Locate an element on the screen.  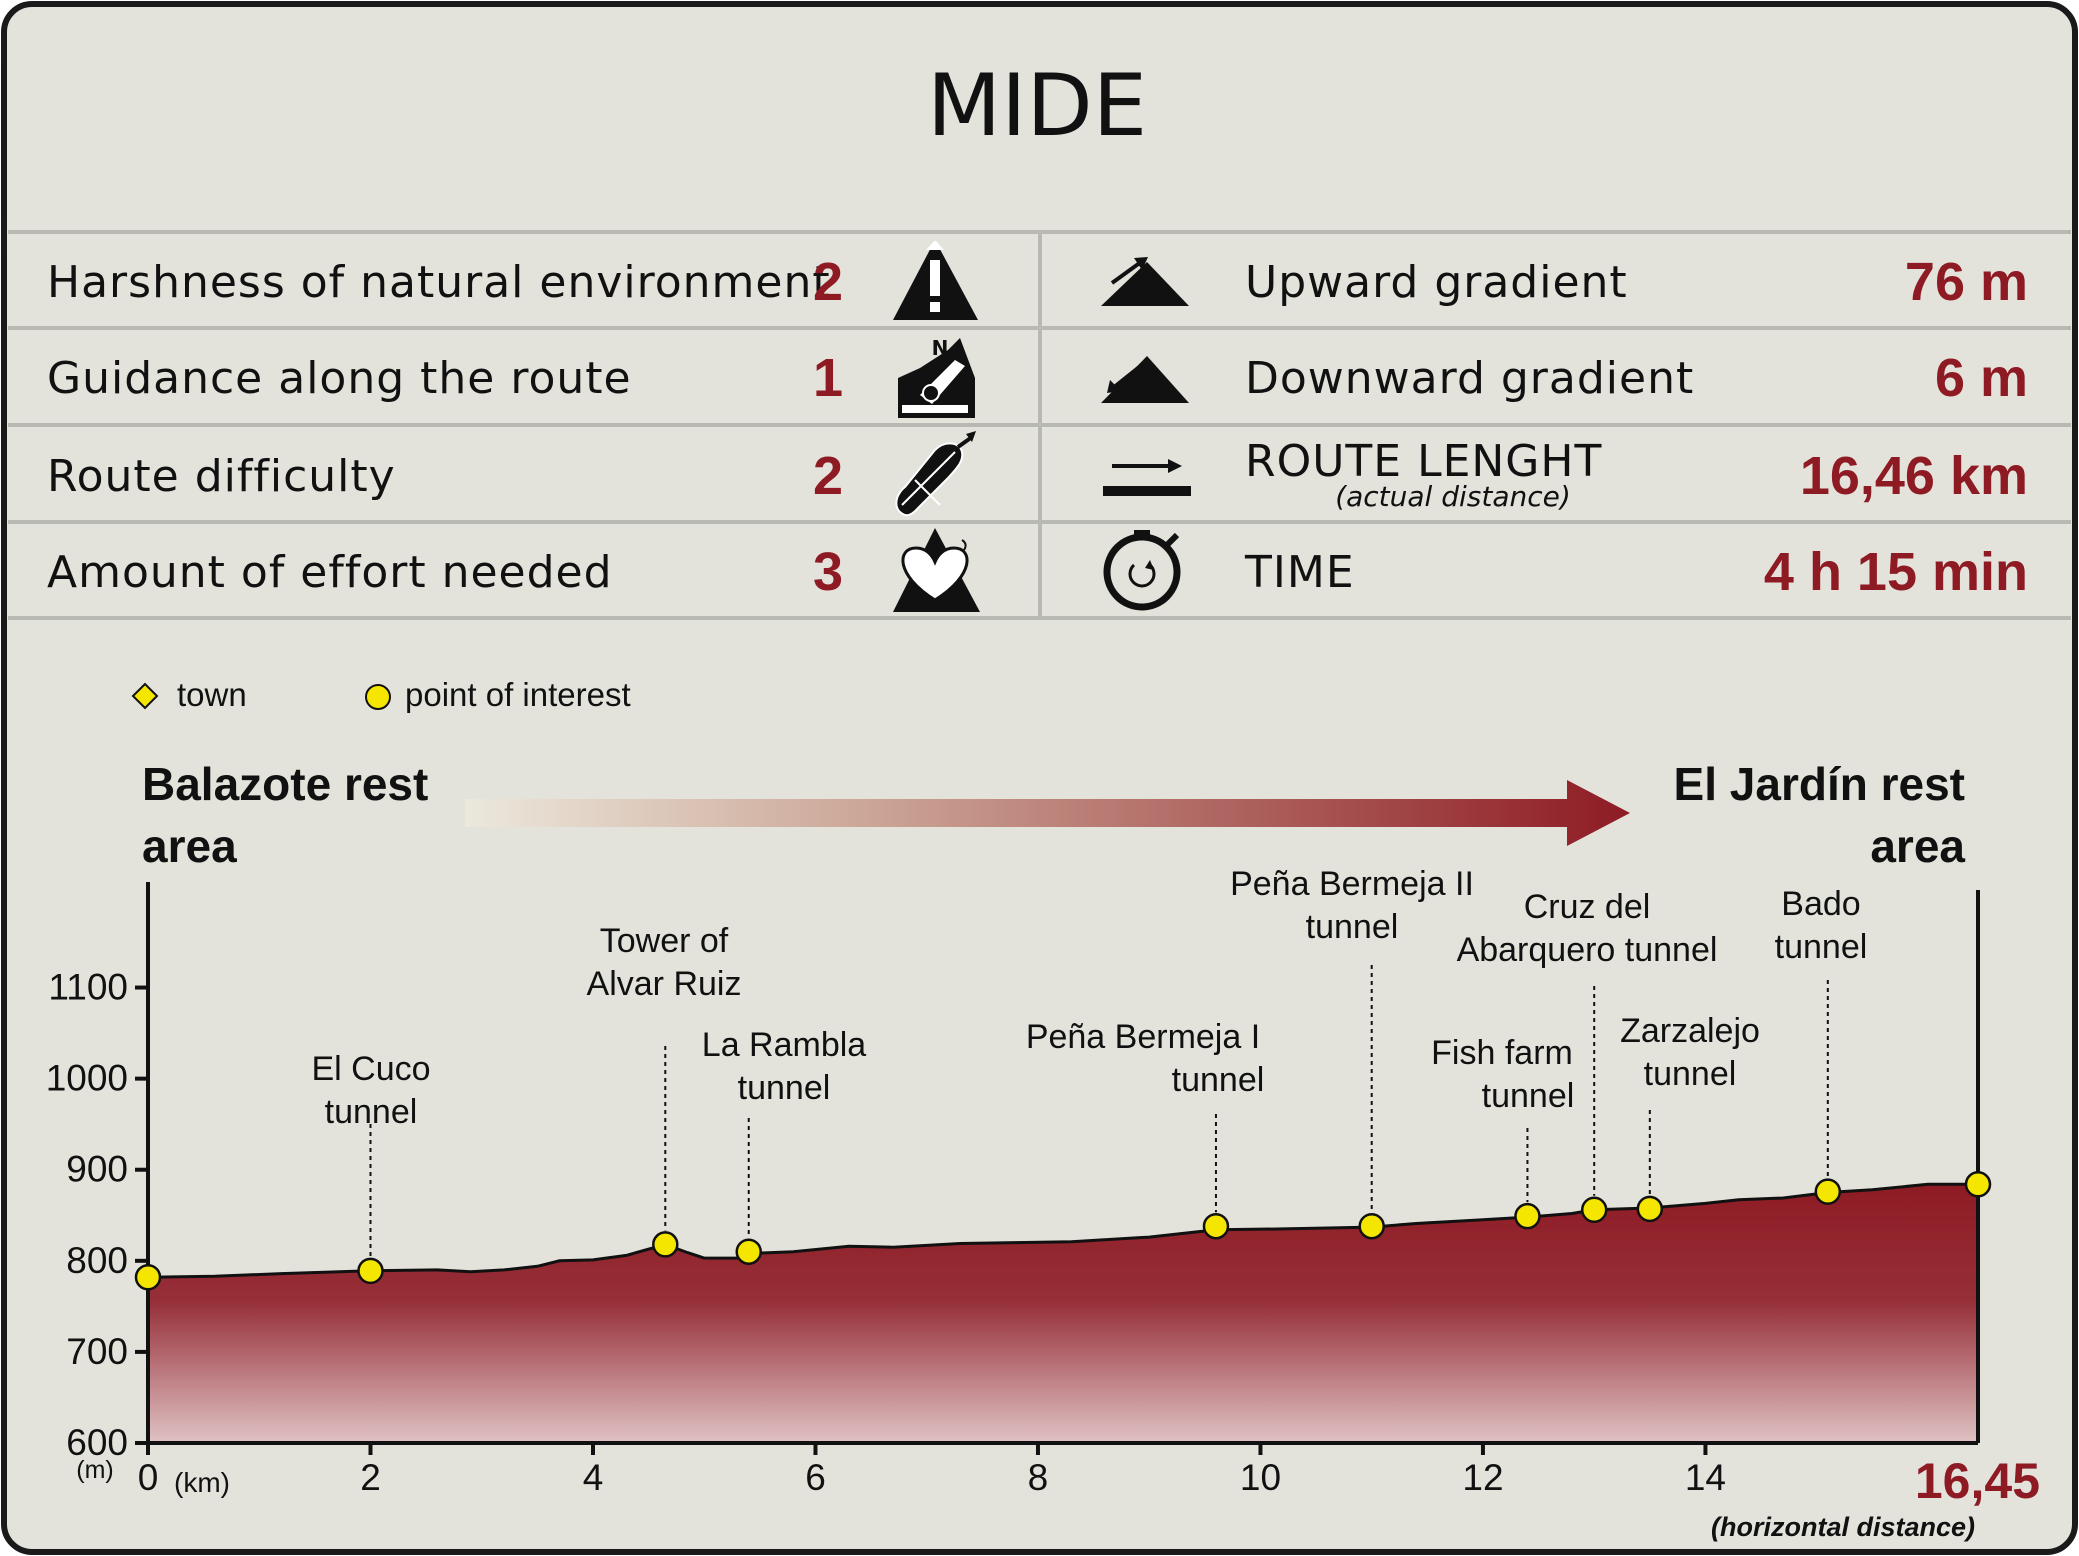
stat-row-2: Downward gradient 6 m is located at coordinates (1636, 378).